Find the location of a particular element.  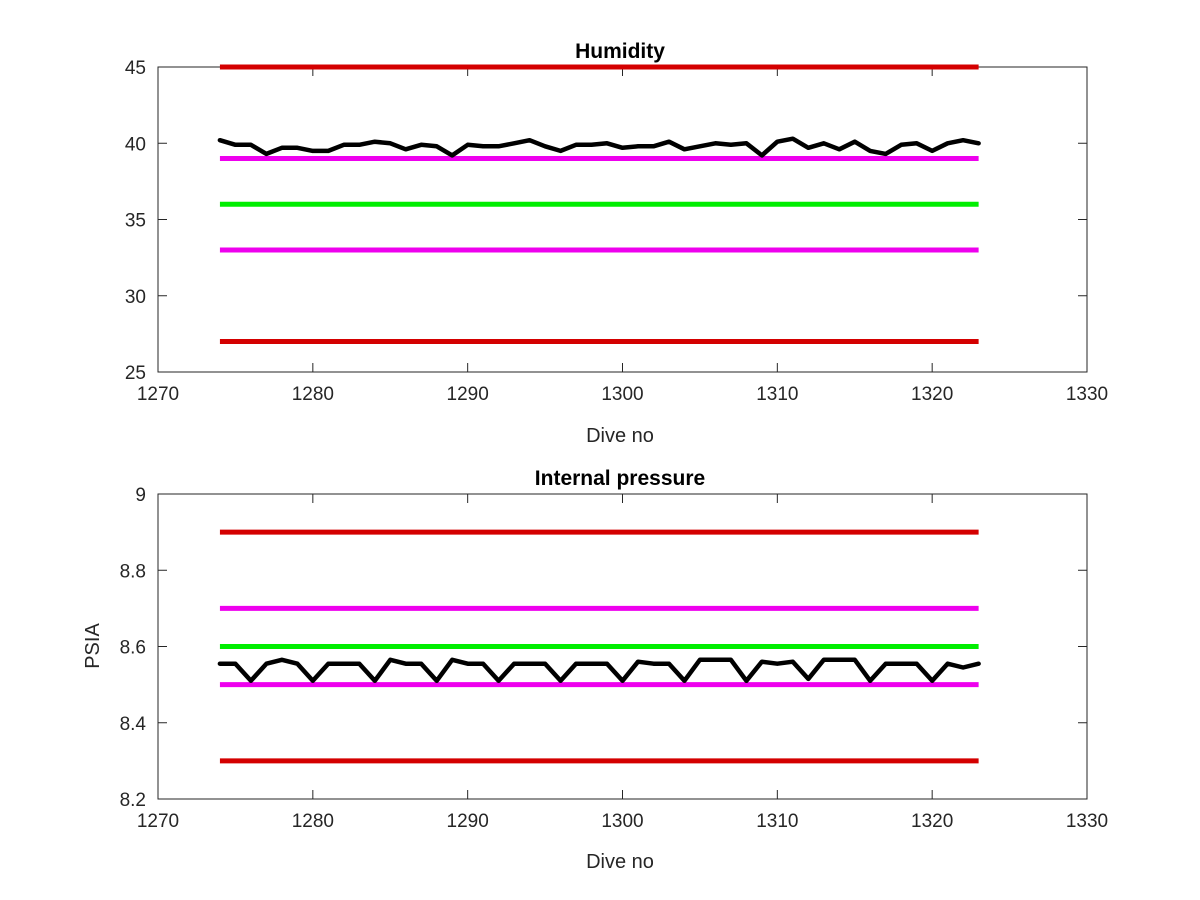

humidity-ytick-label: 40 is located at coordinates (135, 144).